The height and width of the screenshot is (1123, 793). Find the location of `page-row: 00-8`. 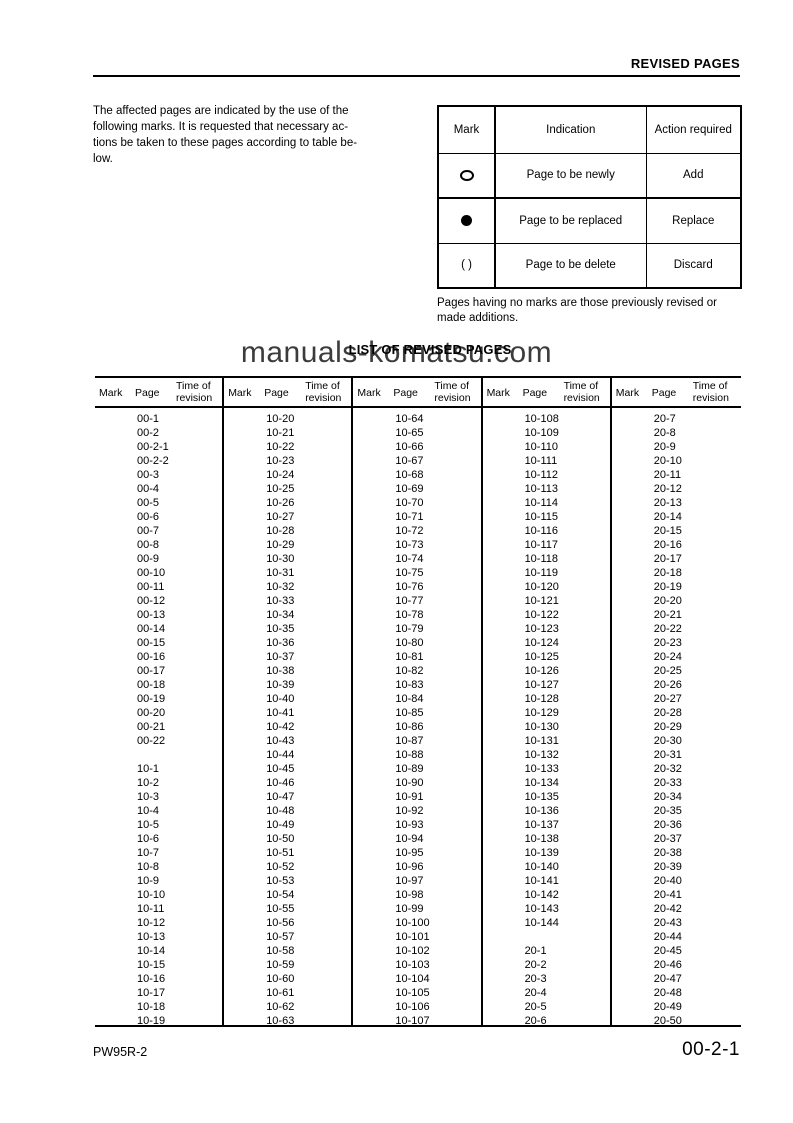

page-row: 00-8 is located at coordinates (148, 545).